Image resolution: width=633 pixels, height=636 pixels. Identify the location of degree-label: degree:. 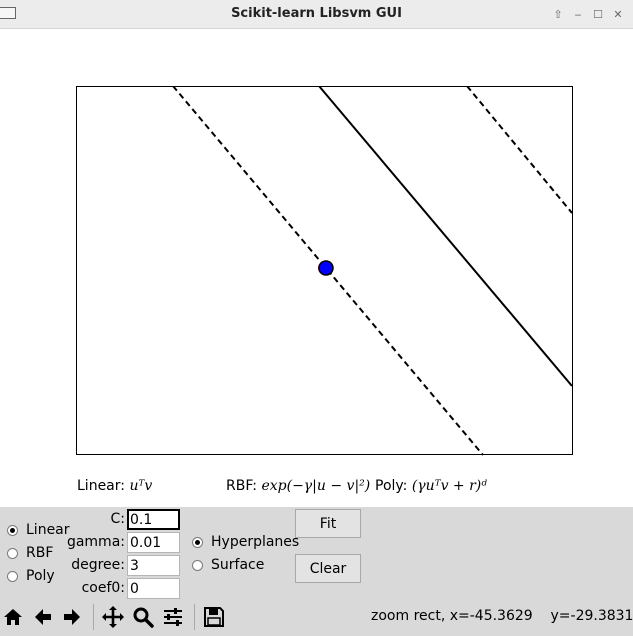
(98, 565).